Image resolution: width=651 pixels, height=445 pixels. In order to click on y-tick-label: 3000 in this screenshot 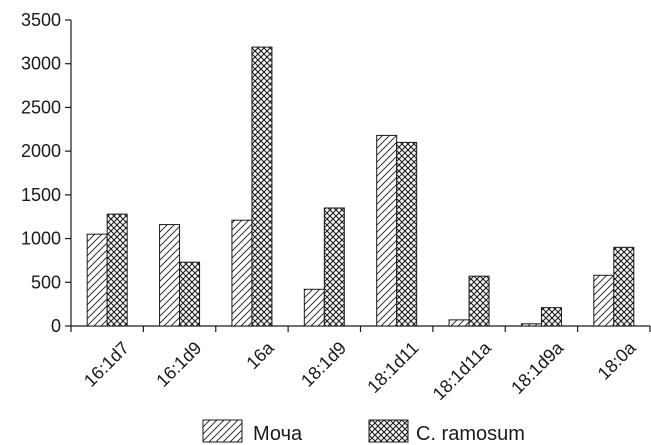, I will do `click(41, 64)`.